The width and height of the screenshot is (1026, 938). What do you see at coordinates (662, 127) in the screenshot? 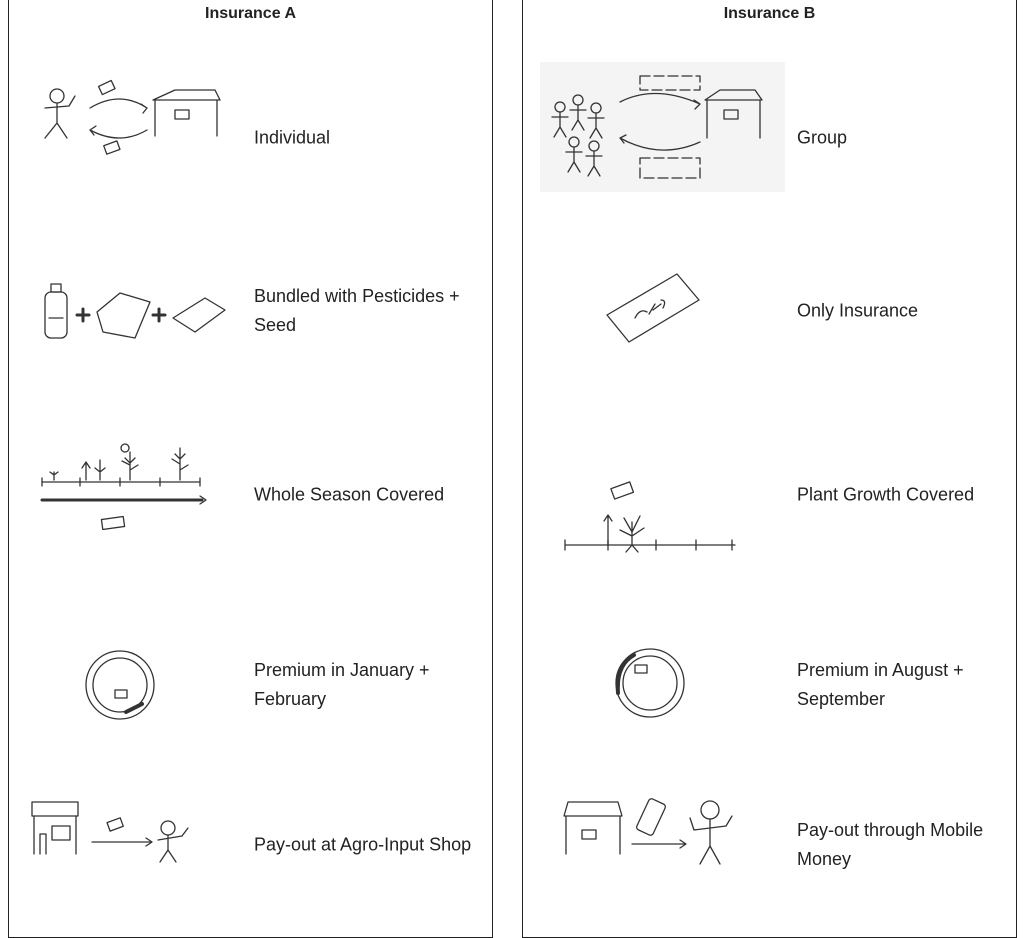
I see `icon-group` at bounding box center [662, 127].